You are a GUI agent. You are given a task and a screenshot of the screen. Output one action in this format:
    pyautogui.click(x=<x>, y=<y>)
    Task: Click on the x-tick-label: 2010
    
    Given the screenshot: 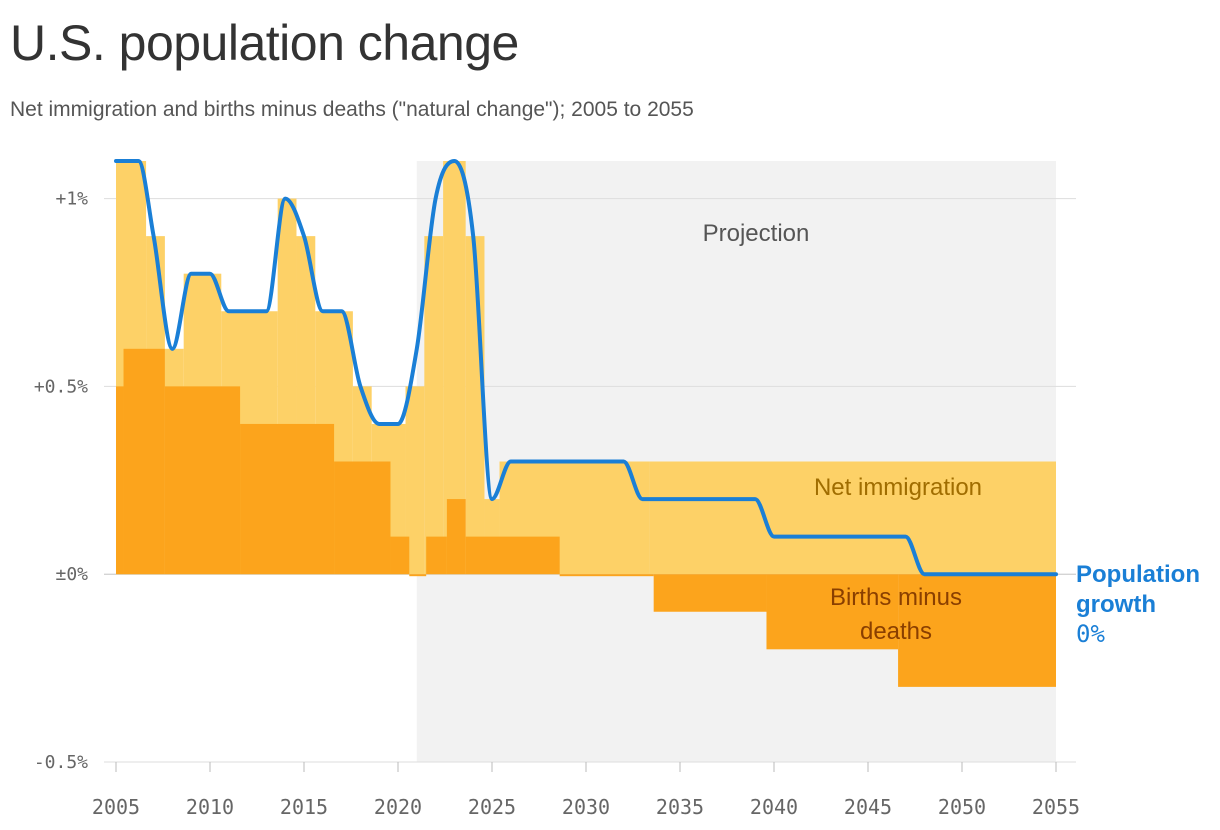 What is the action you would take?
    pyautogui.click(x=210, y=807)
    